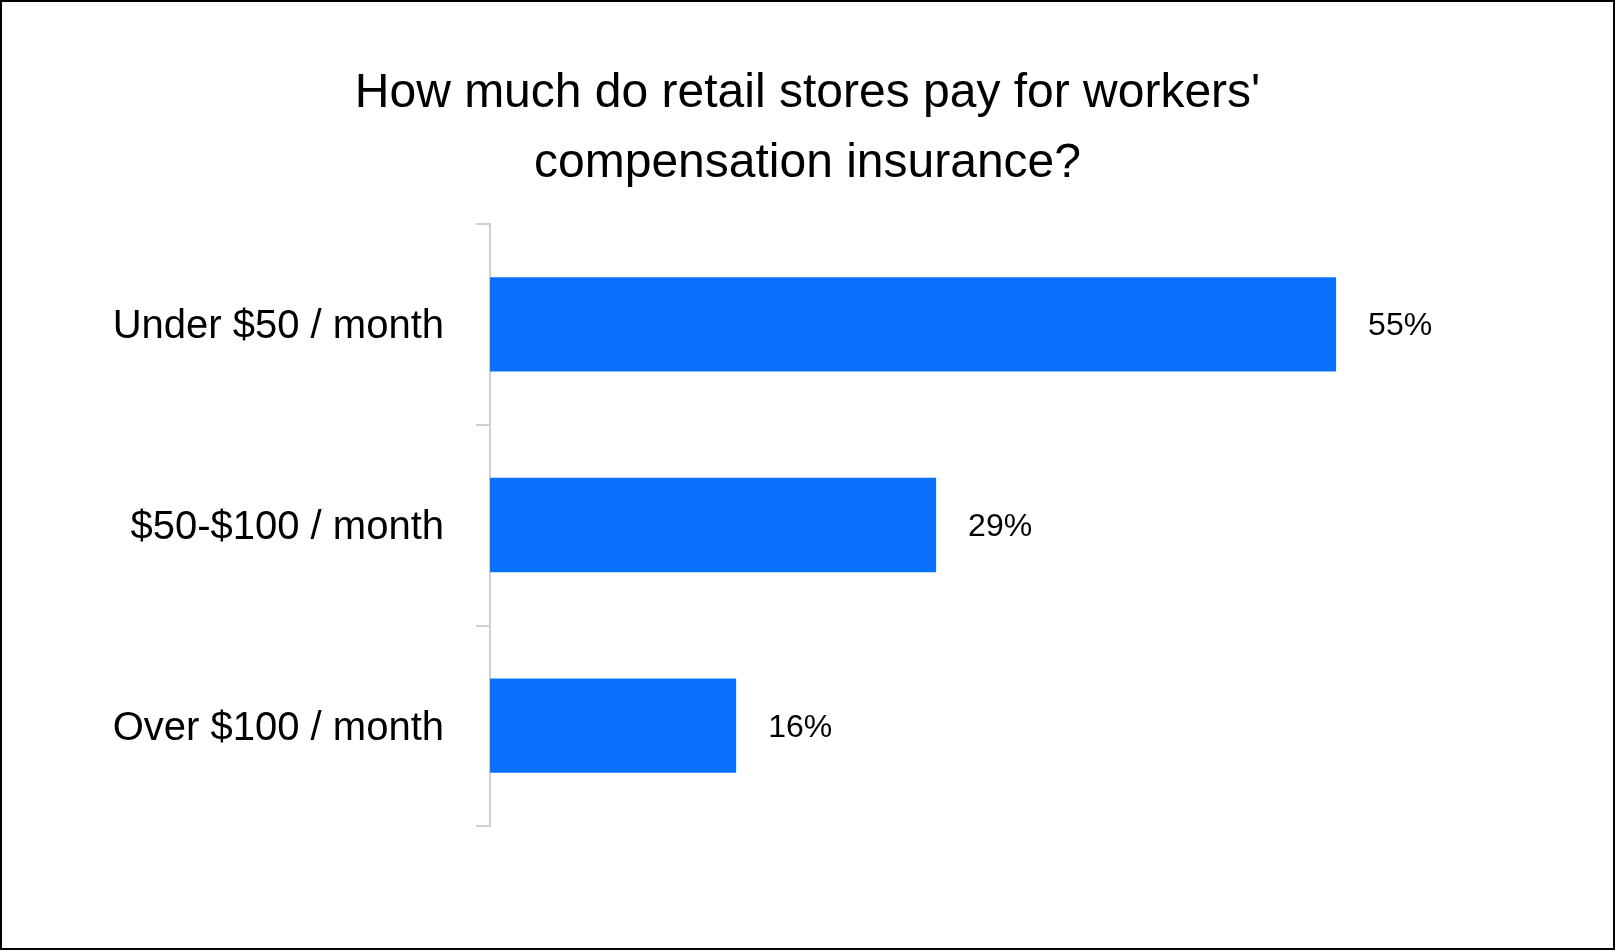 This screenshot has height=950, width=1615. I want to click on chart-title: How much do retail stores pay for workers' compensation insurance?, so click(807, 125).